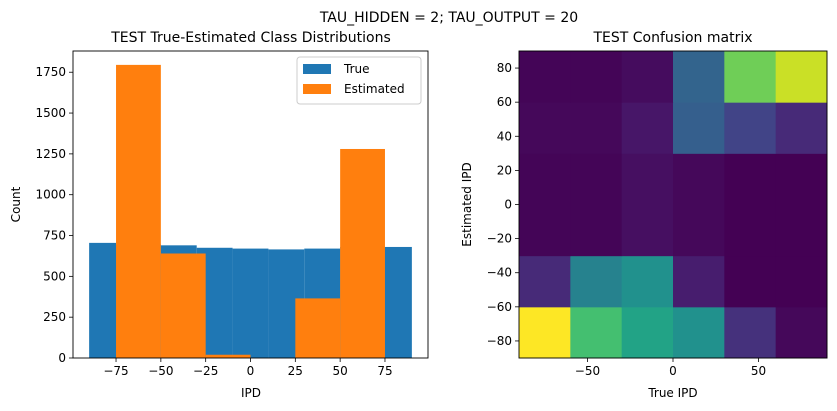 The image size is (837, 411). Describe the element at coordinates (16, 204) in the screenshot. I see `histogram-y-label: Count` at that location.